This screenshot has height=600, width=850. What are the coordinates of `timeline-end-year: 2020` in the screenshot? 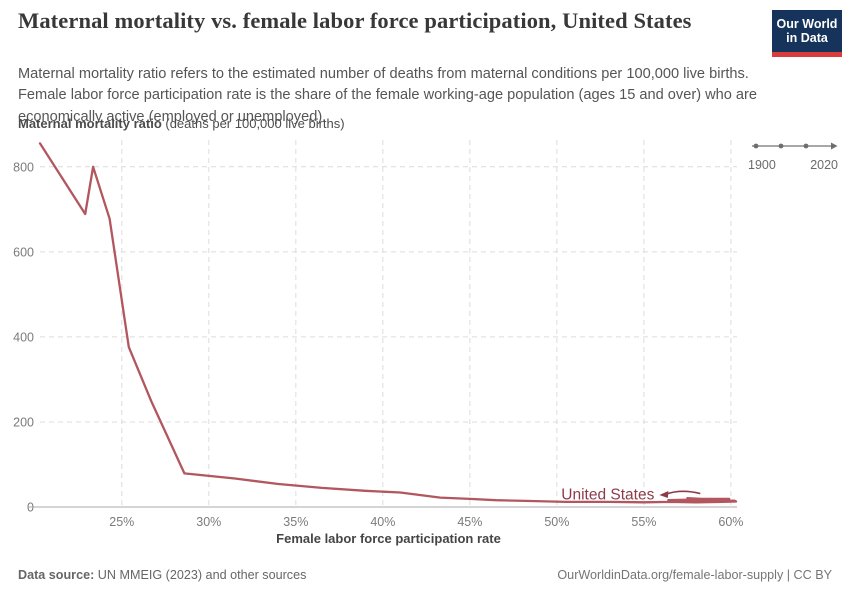 It's located at (824, 165).